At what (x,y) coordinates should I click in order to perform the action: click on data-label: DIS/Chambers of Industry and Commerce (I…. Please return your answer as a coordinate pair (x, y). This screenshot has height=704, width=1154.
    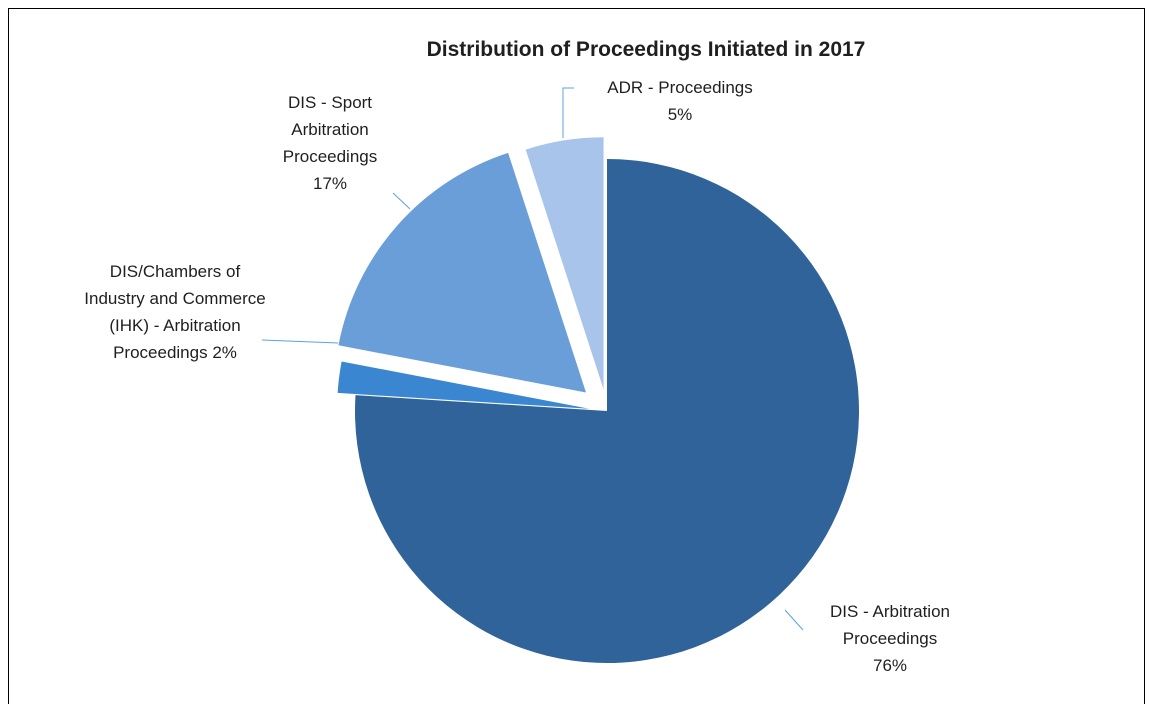
    Looking at the image, I should click on (175, 312).